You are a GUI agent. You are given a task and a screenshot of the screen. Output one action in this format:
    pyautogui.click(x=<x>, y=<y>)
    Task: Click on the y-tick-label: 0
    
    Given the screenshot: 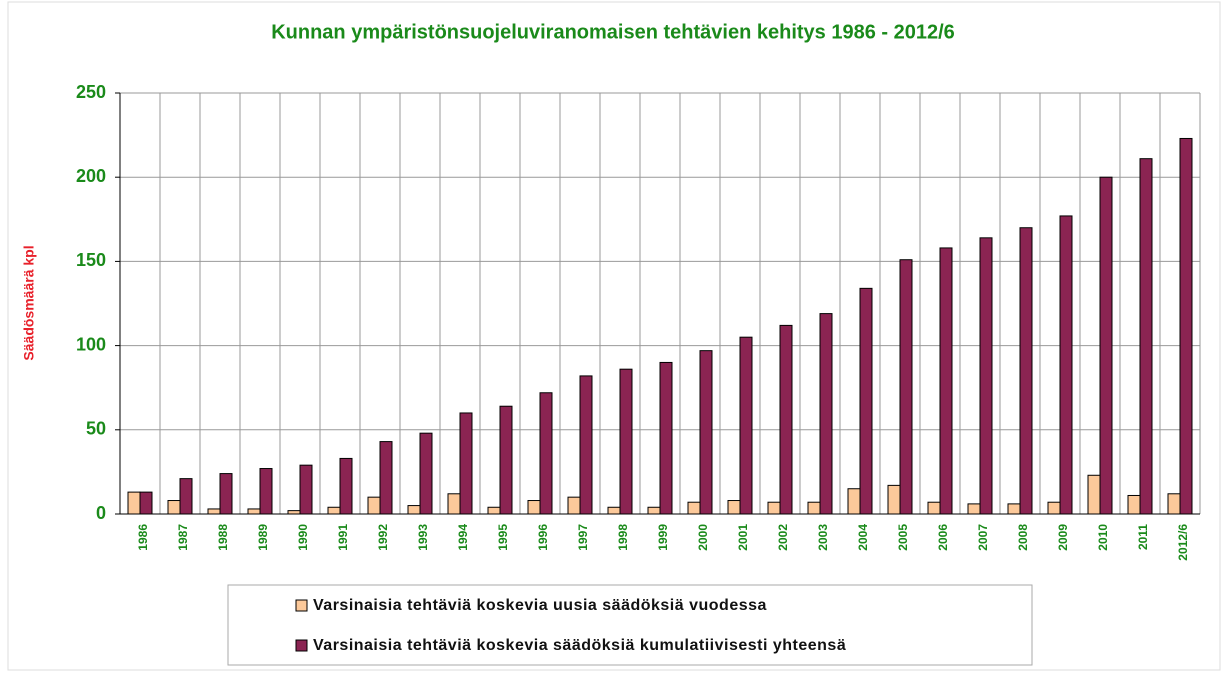 What is the action you would take?
    pyautogui.click(x=101, y=513)
    